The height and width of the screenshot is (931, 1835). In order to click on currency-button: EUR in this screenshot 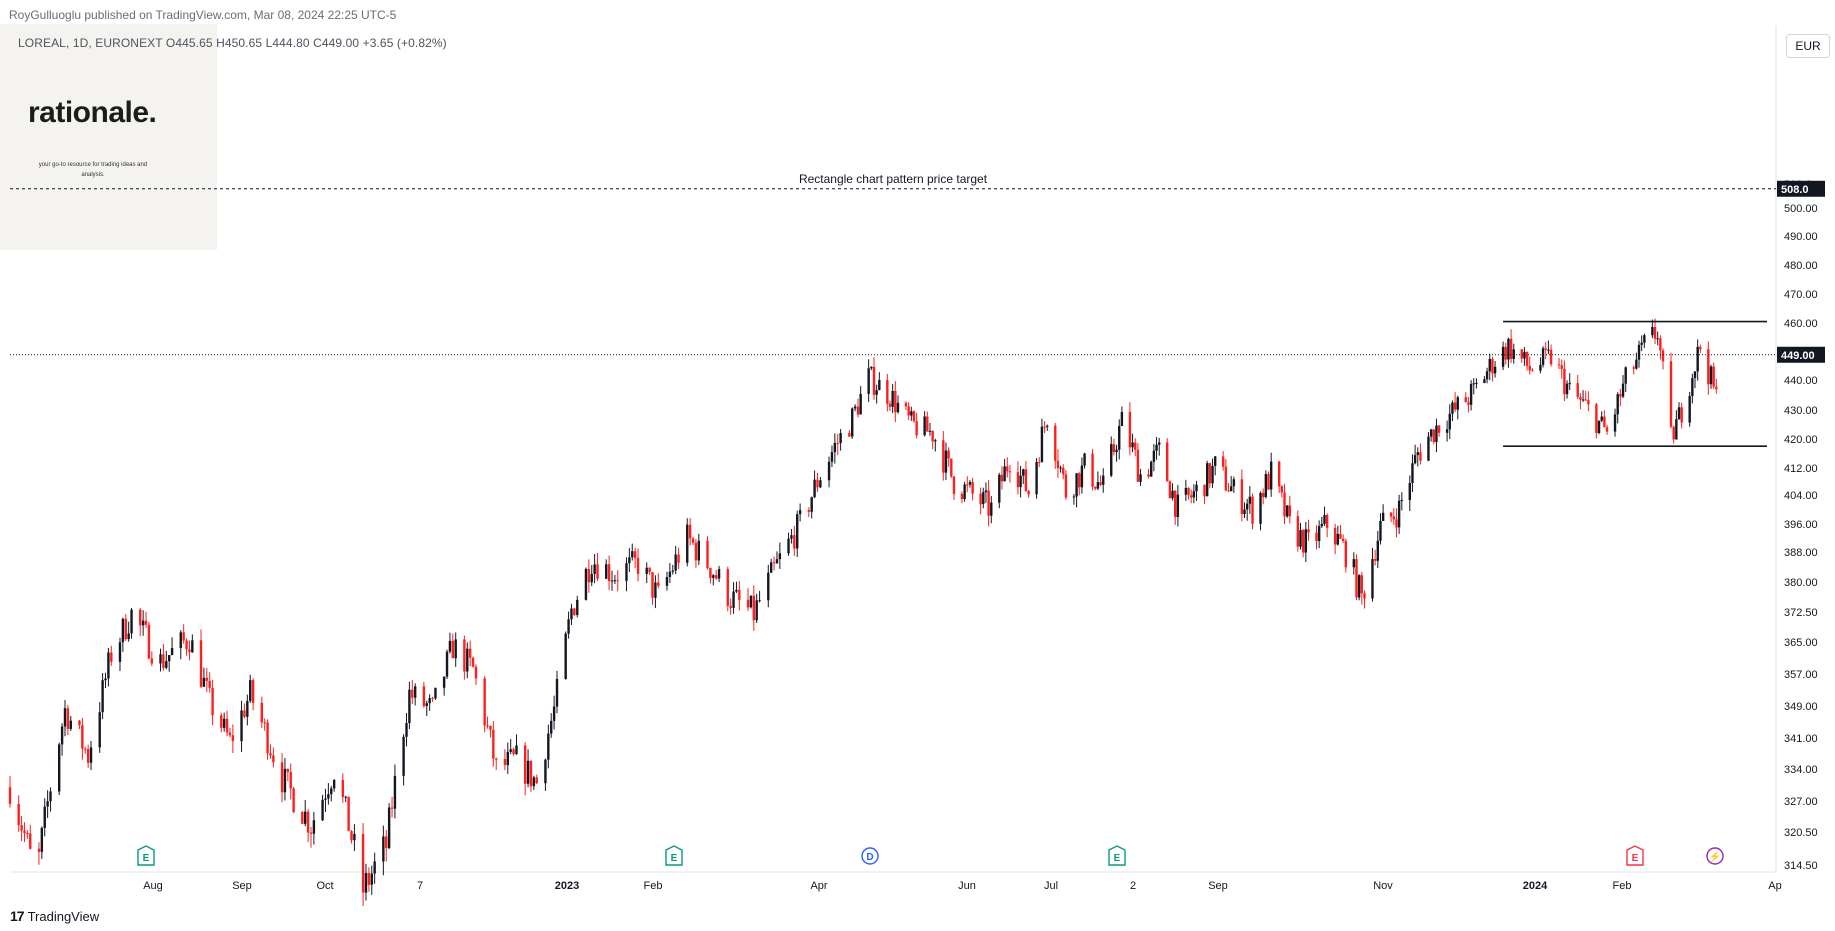, I will do `click(1808, 46)`.